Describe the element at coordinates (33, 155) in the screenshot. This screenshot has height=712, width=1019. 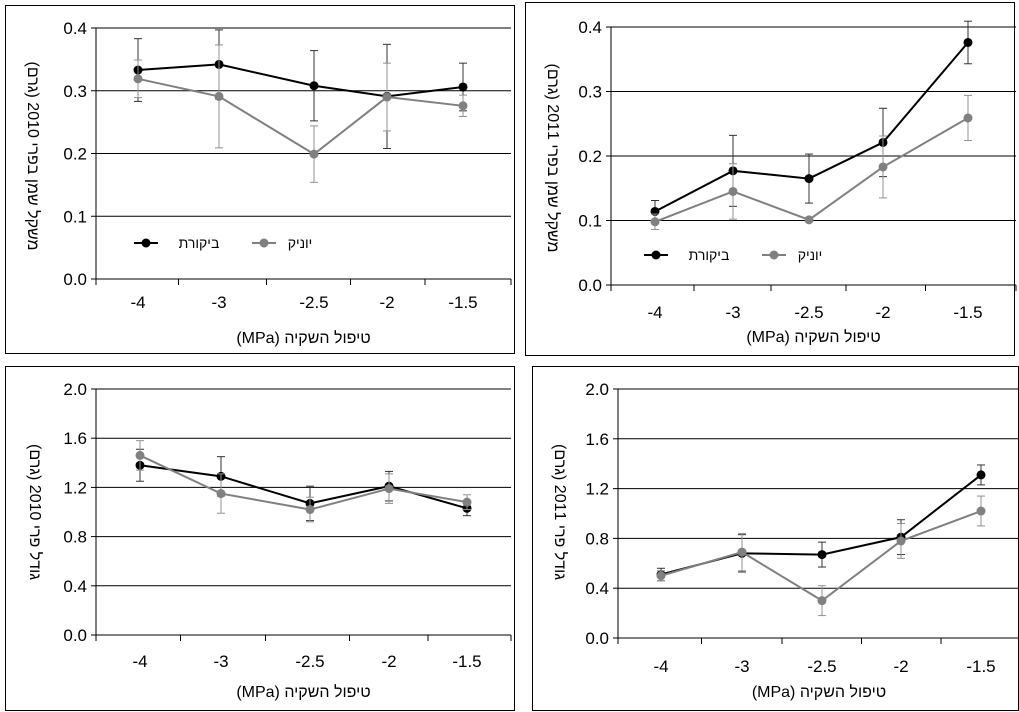
I see `y-axis-label: משקל שמן בפרי 2010 (גרם)` at that location.